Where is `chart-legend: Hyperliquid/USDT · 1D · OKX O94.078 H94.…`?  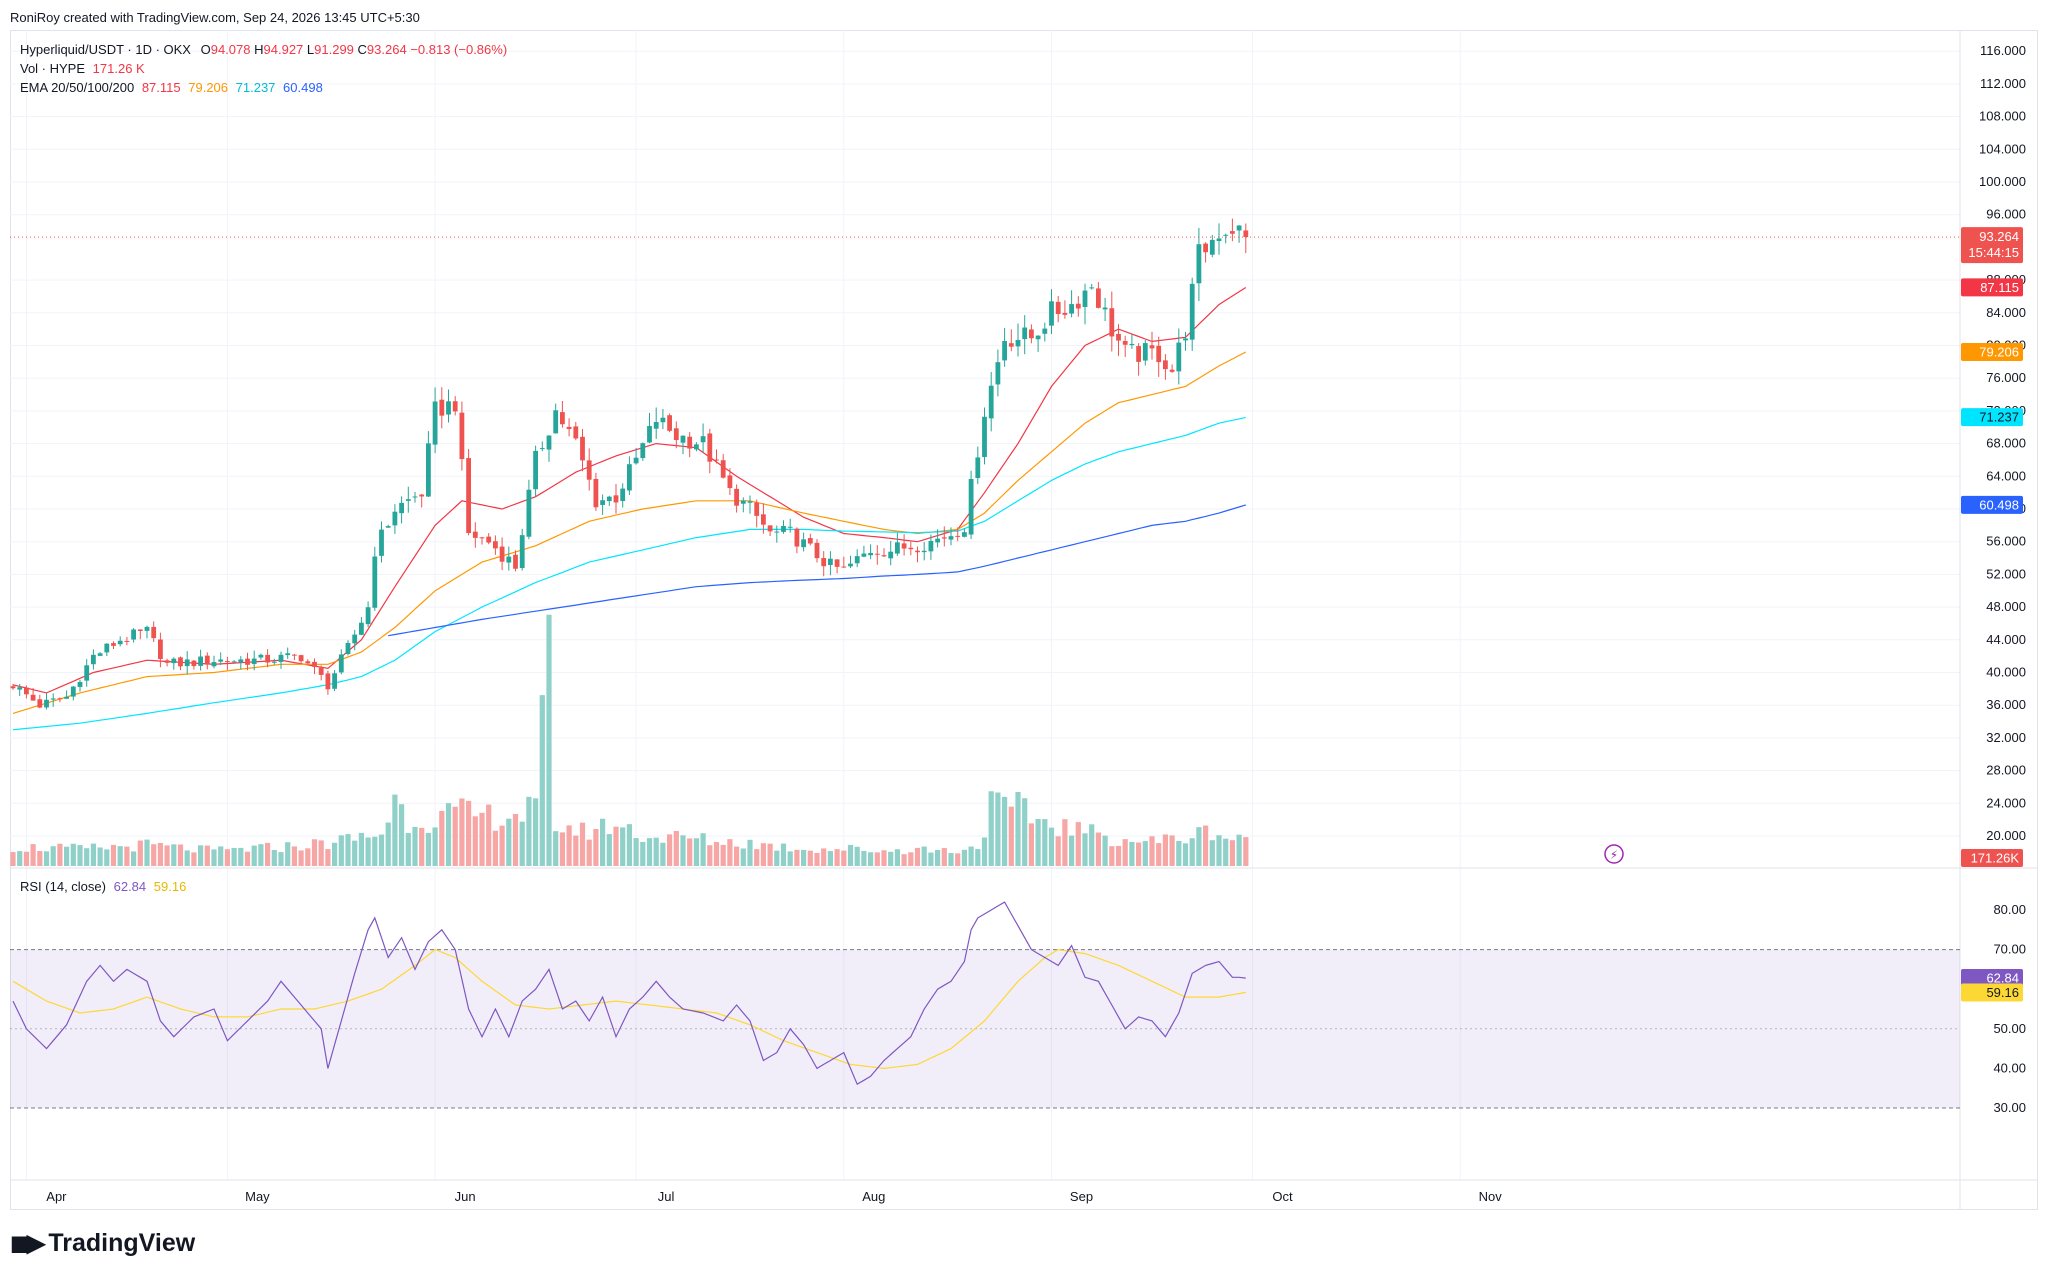
chart-legend: Hyperliquid/USDT · 1D · OKX O94.078 H94.… is located at coordinates (263, 68).